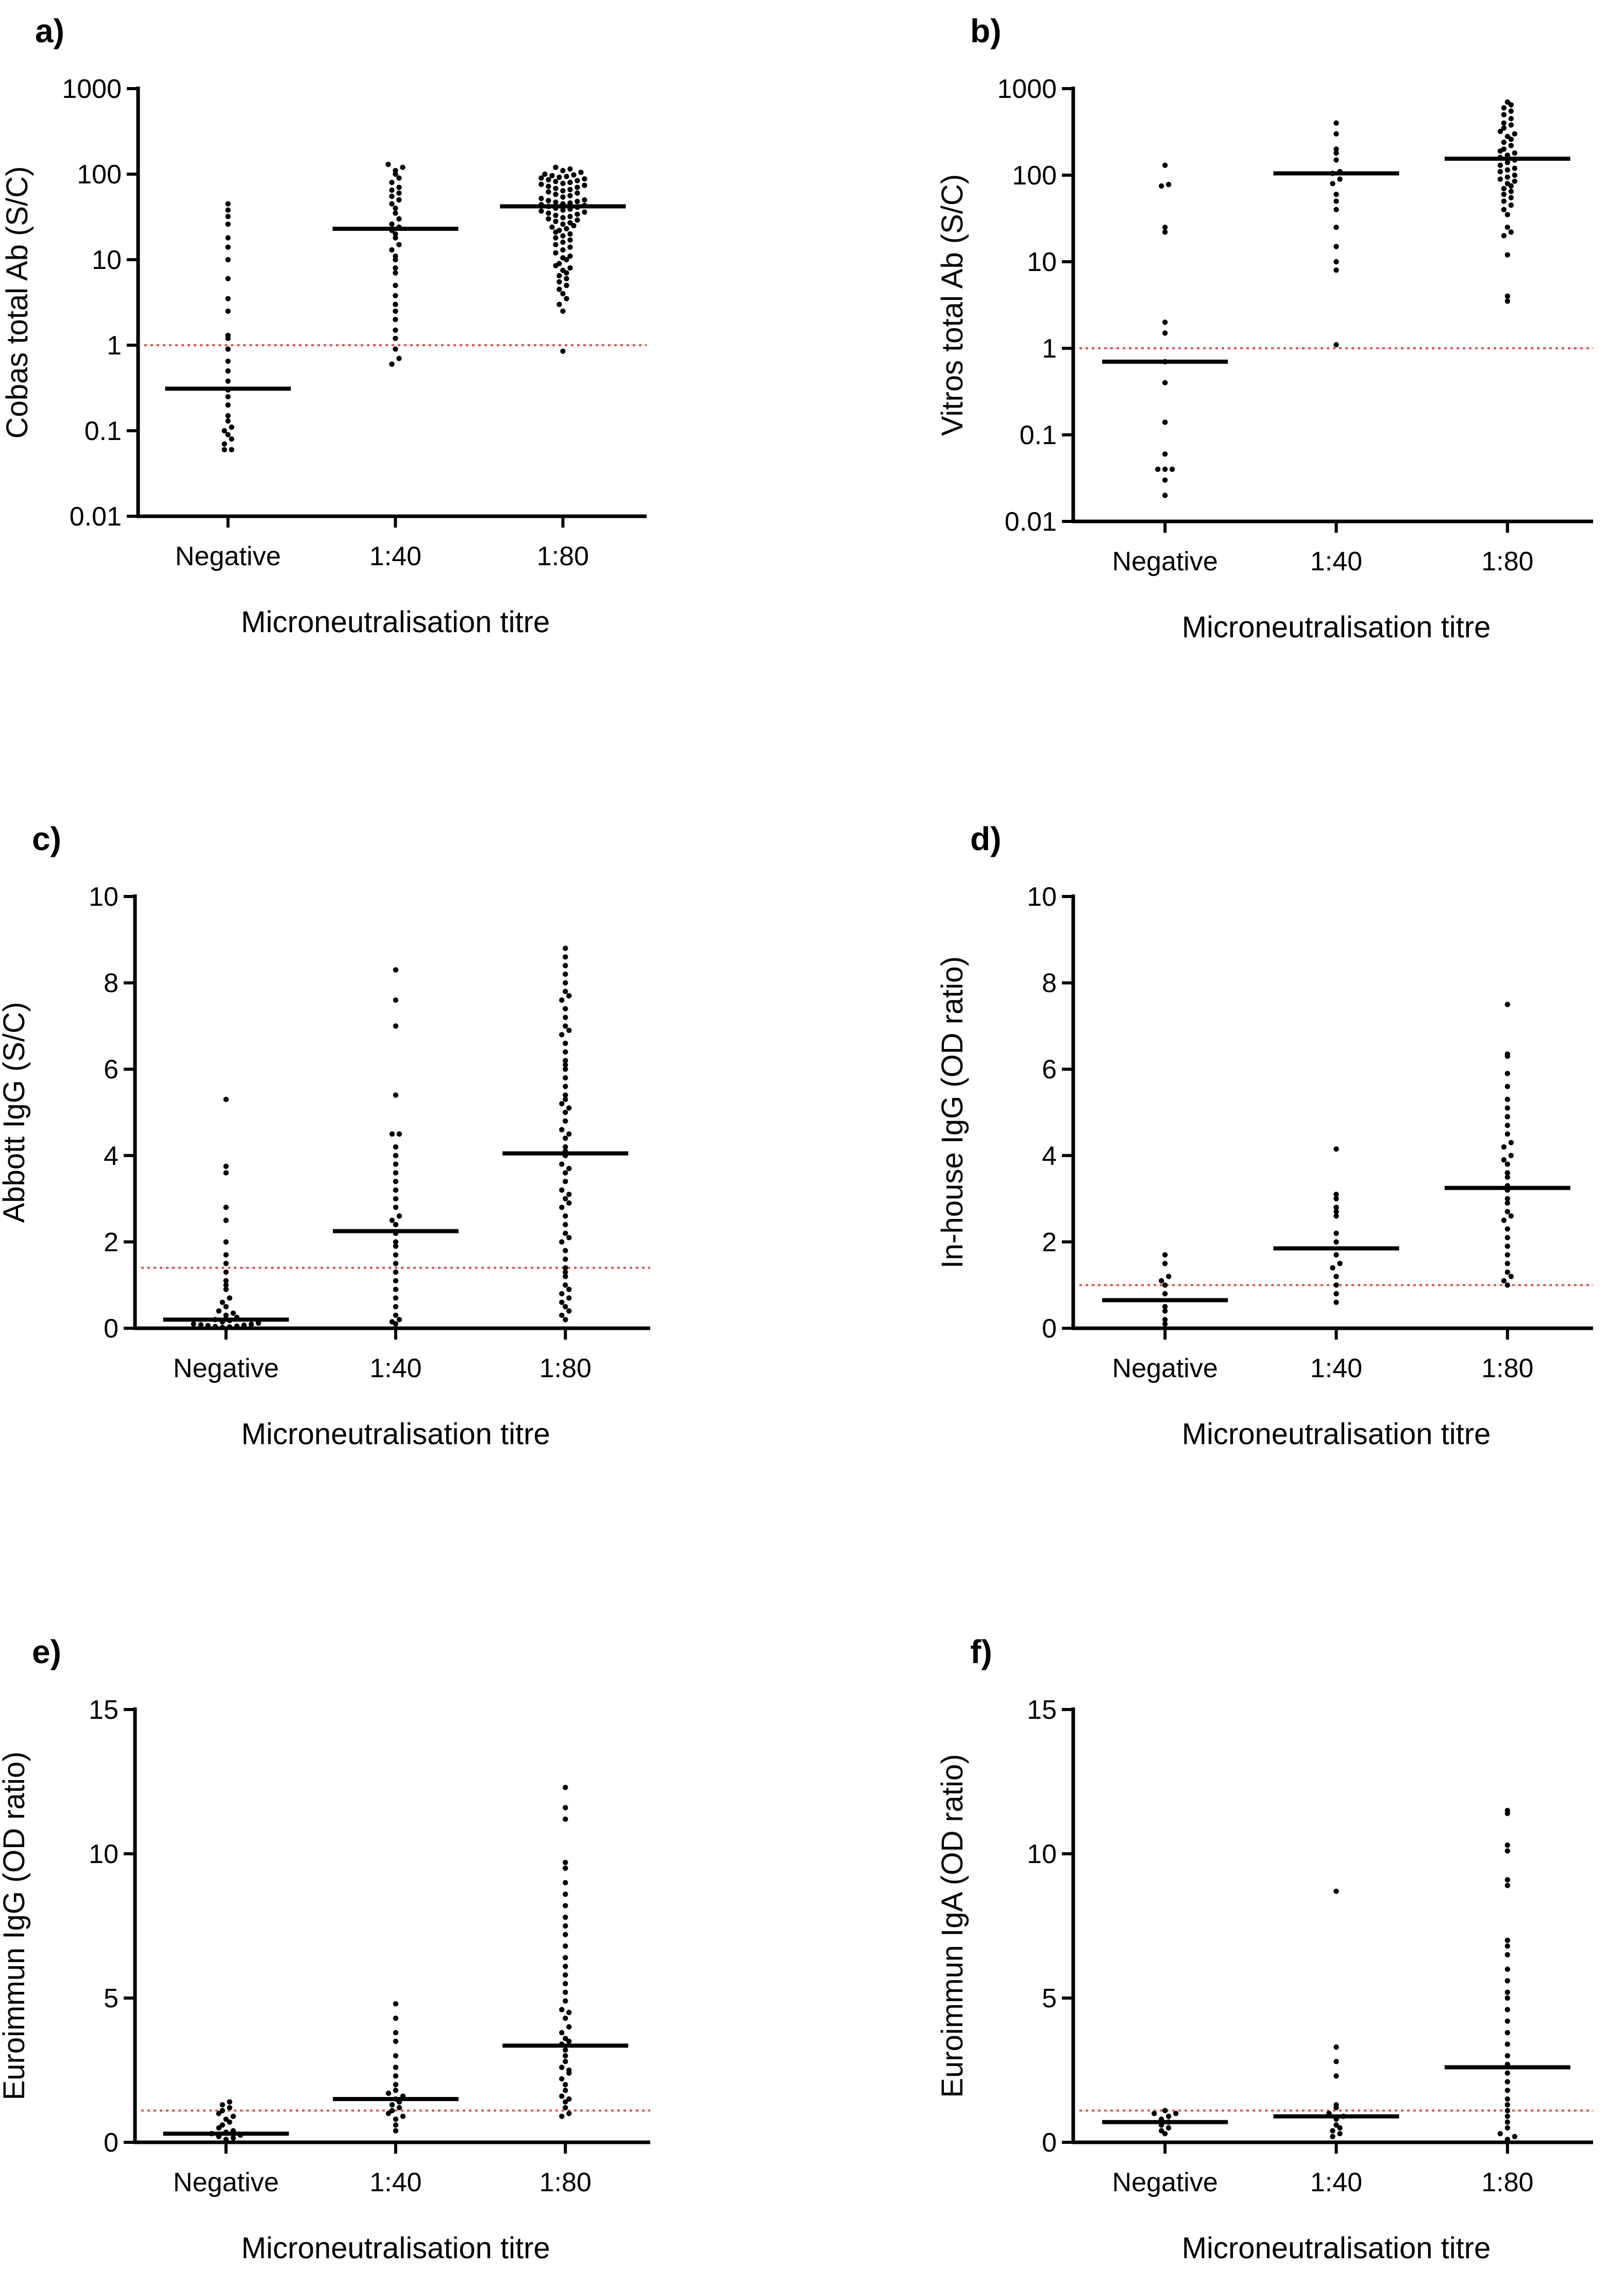  Describe the element at coordinates (1042, 1710) in the screenshot. I see `y-tick-label: 15` at that location.